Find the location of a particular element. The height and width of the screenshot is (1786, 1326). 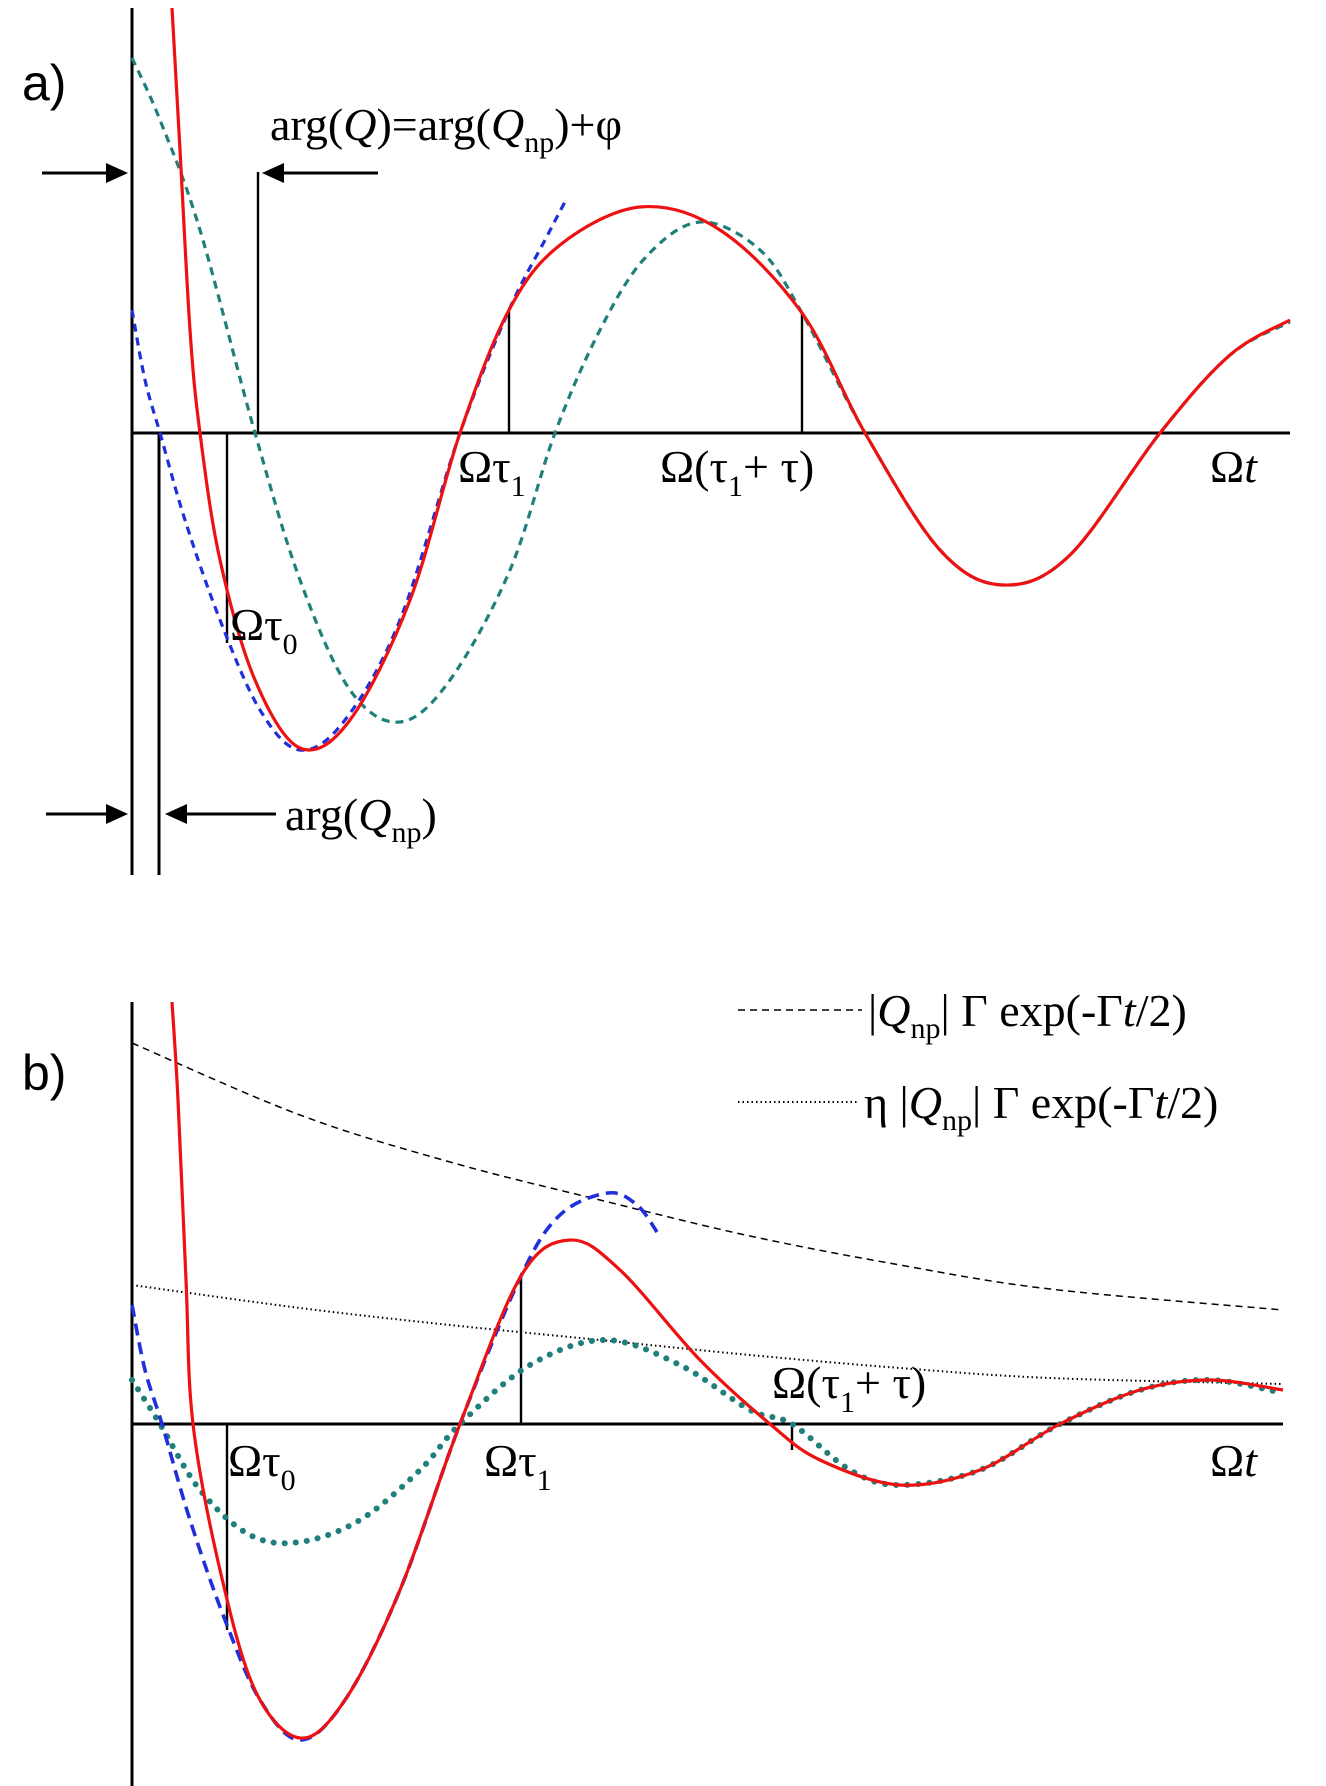

panel-b-nonperturbed-curve is located at coordinates (394, 1466).